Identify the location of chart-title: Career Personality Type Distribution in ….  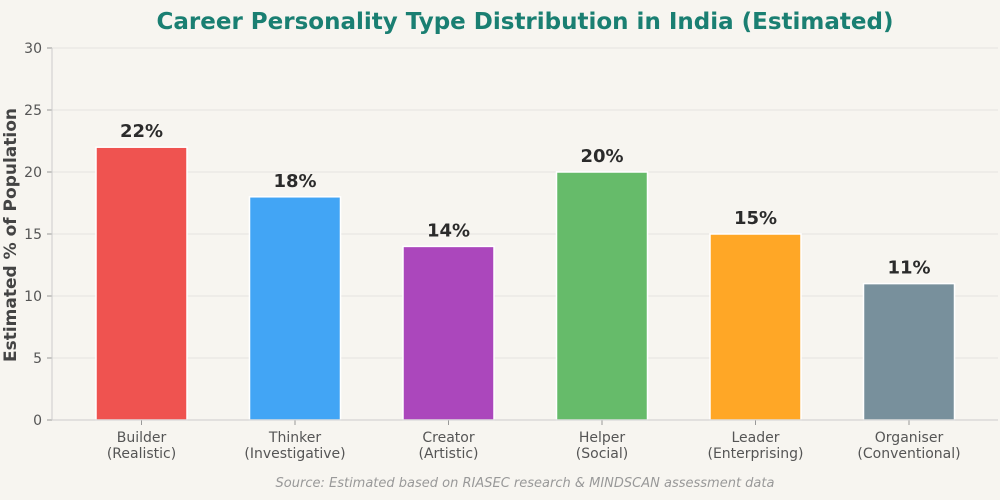
(525, 22).